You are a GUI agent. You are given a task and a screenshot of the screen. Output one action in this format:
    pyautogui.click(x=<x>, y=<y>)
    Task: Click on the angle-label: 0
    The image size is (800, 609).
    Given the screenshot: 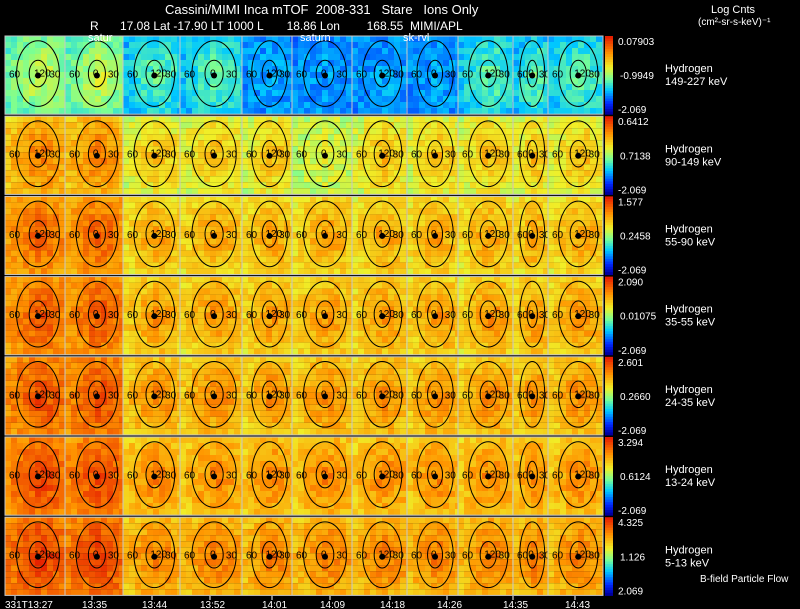 What is the action you would take?
    pyautogui.click(x=324, y=74)
    